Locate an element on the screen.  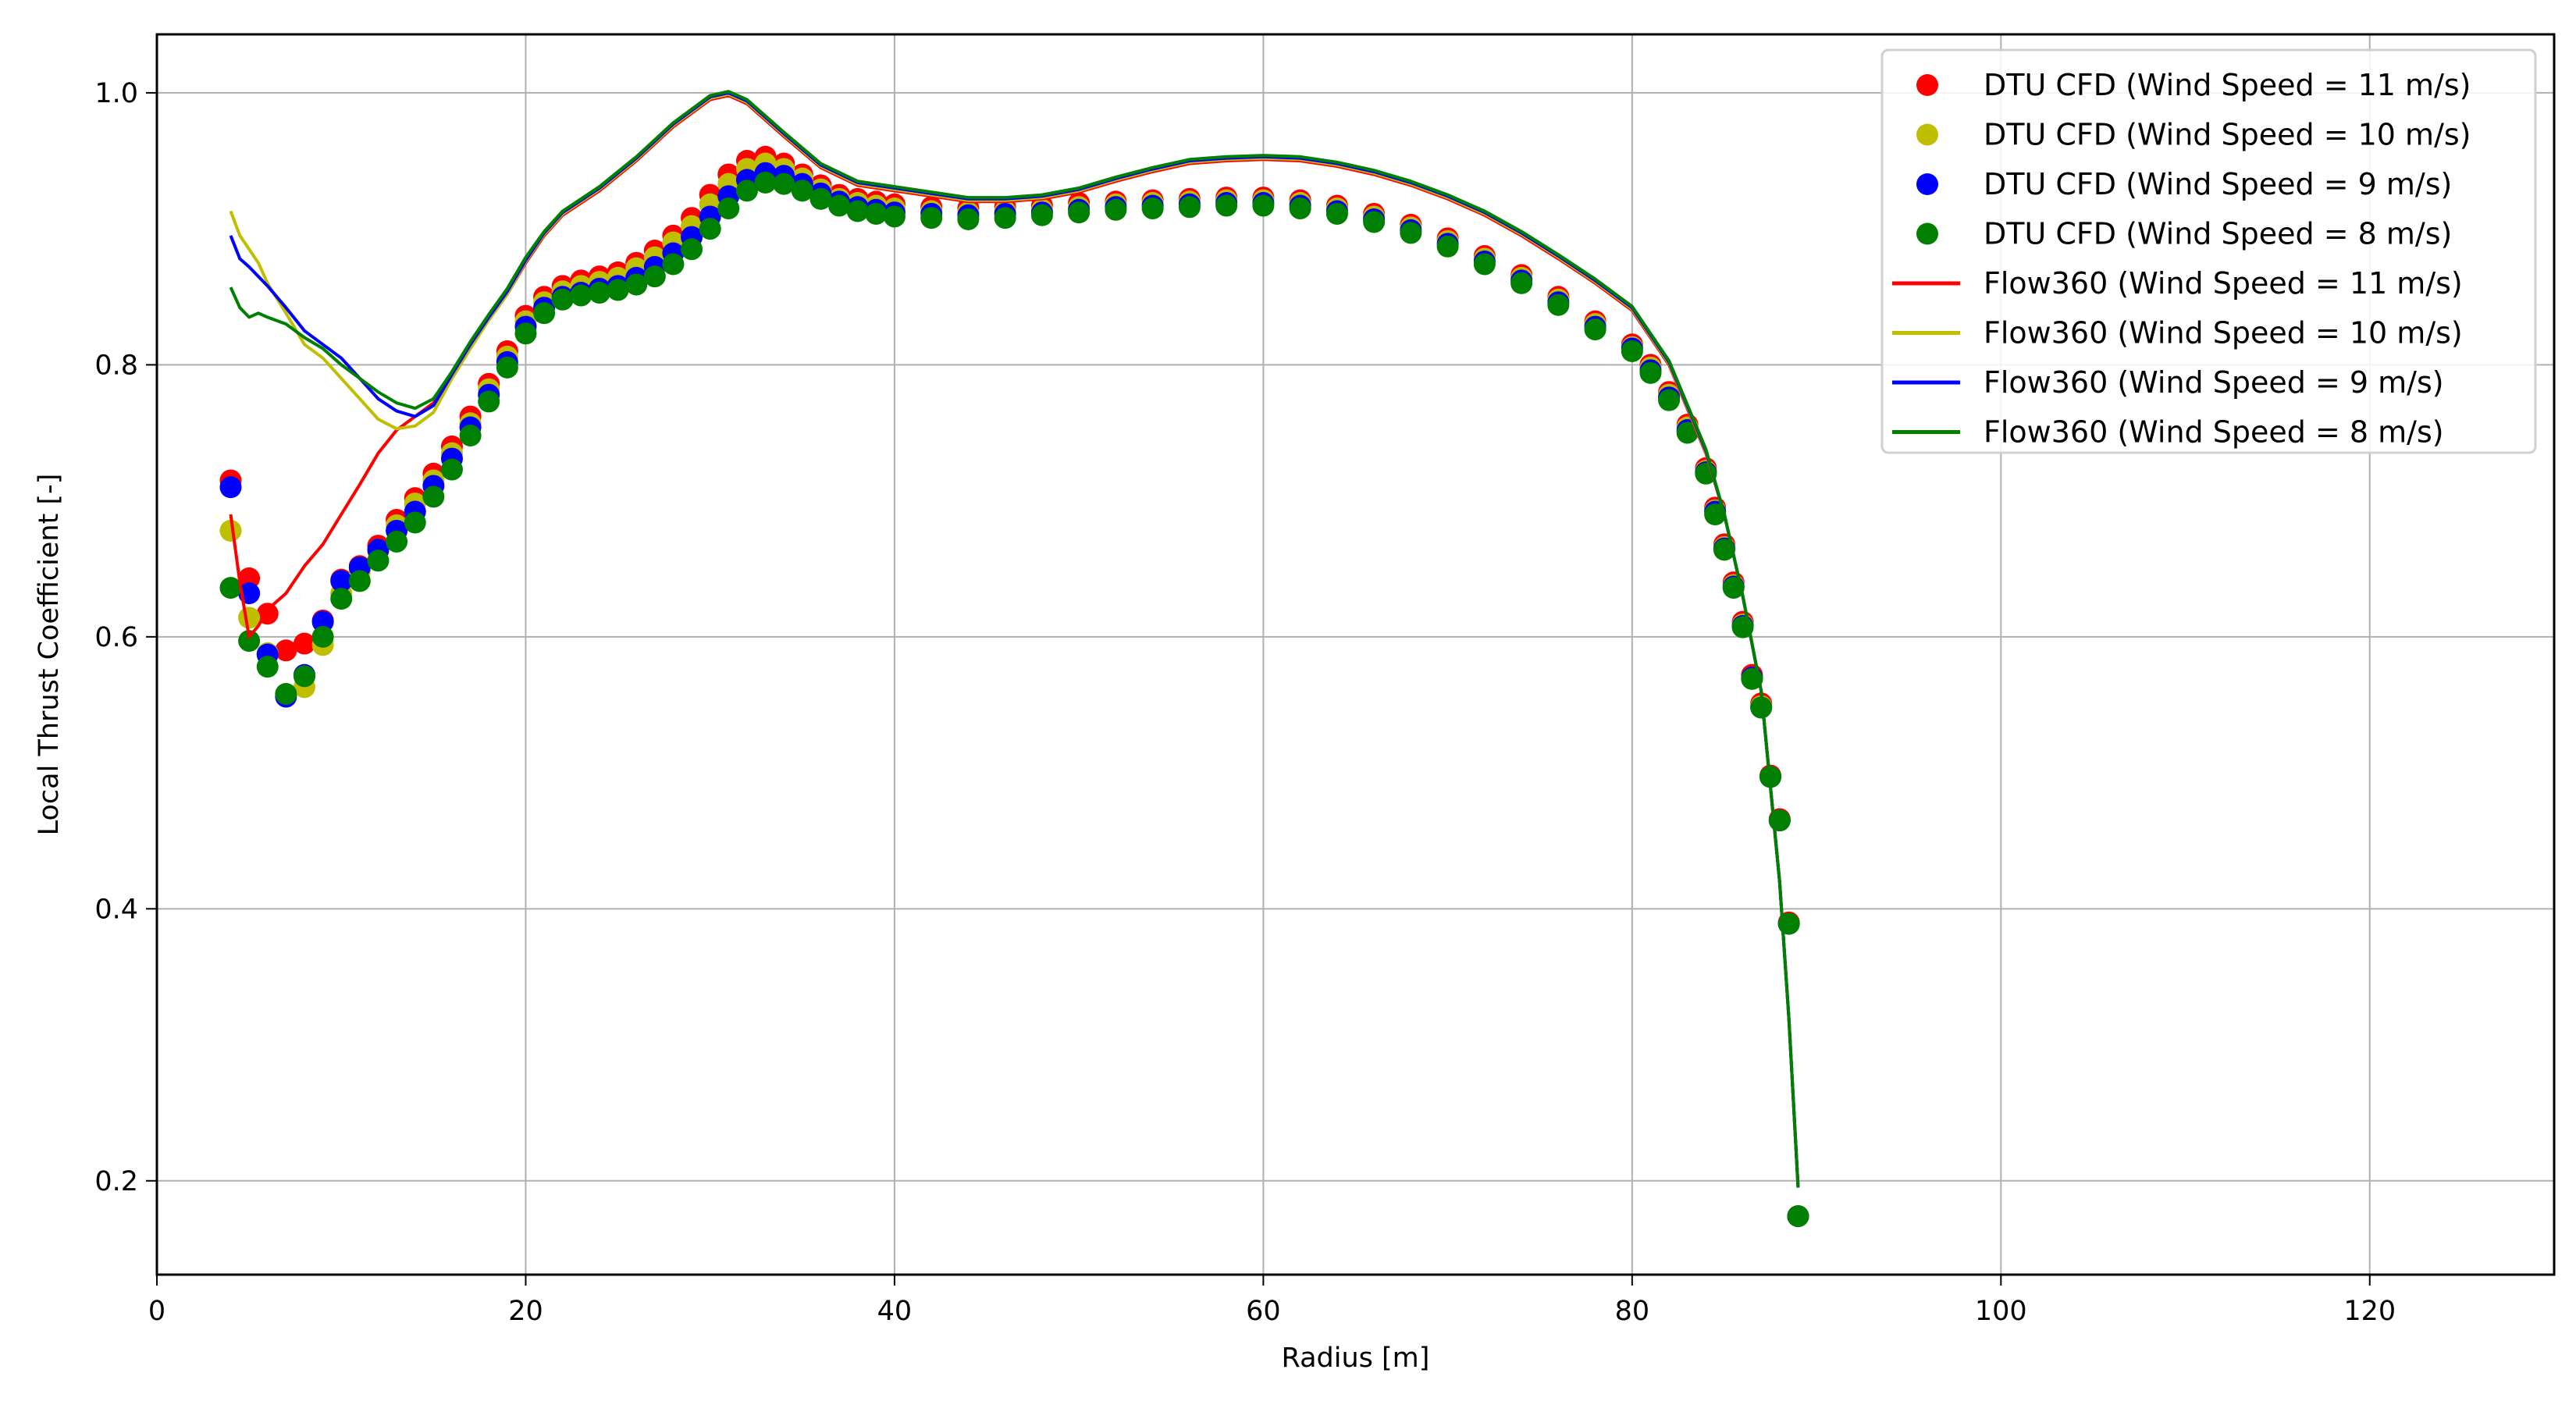
y-tick-label: 1.0 is located at coordinates (116, 94).